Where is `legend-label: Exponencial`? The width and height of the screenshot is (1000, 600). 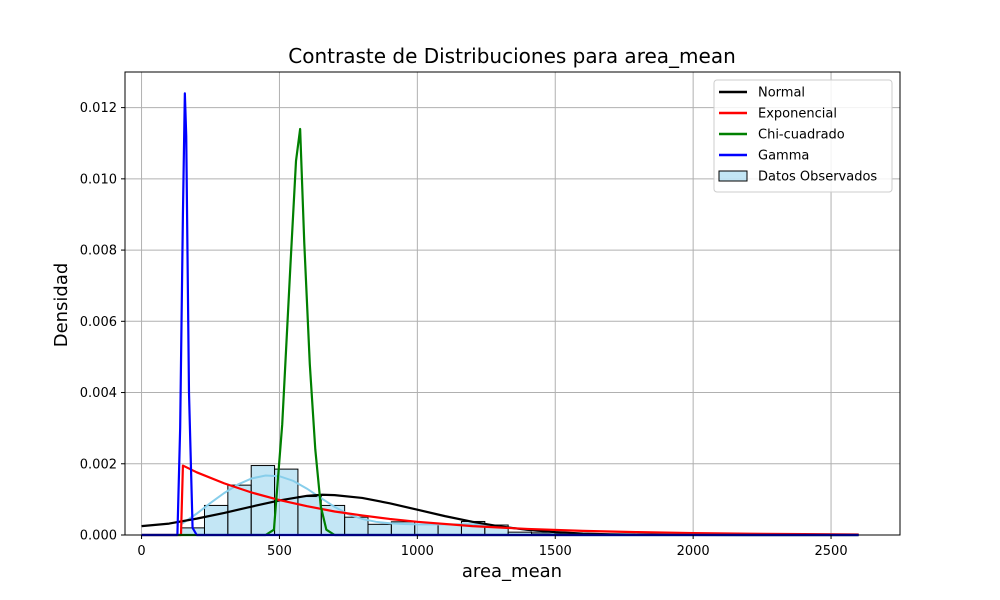 legend-label: Exponencial is located at coordinates (797, 114).